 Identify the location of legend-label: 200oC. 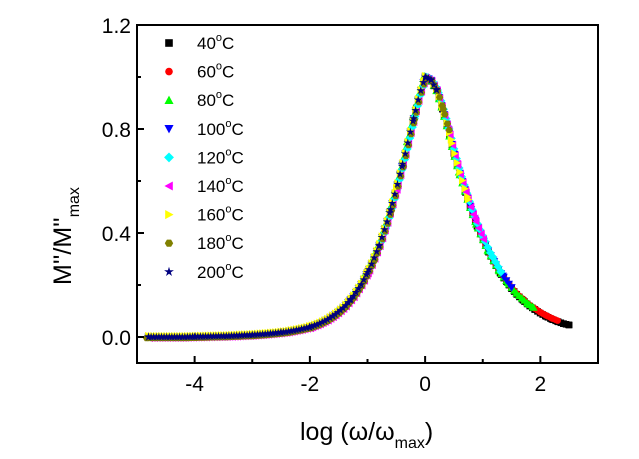
(220, 271).